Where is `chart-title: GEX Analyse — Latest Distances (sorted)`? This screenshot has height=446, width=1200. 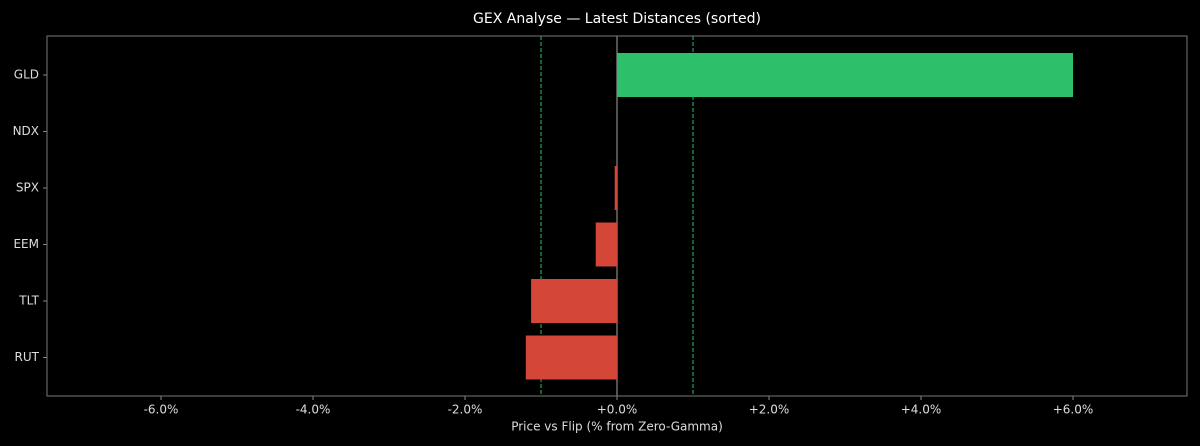
chart-title: GEX Analyse — Latest Distances (sorted) is located at coordinates (617, 19).